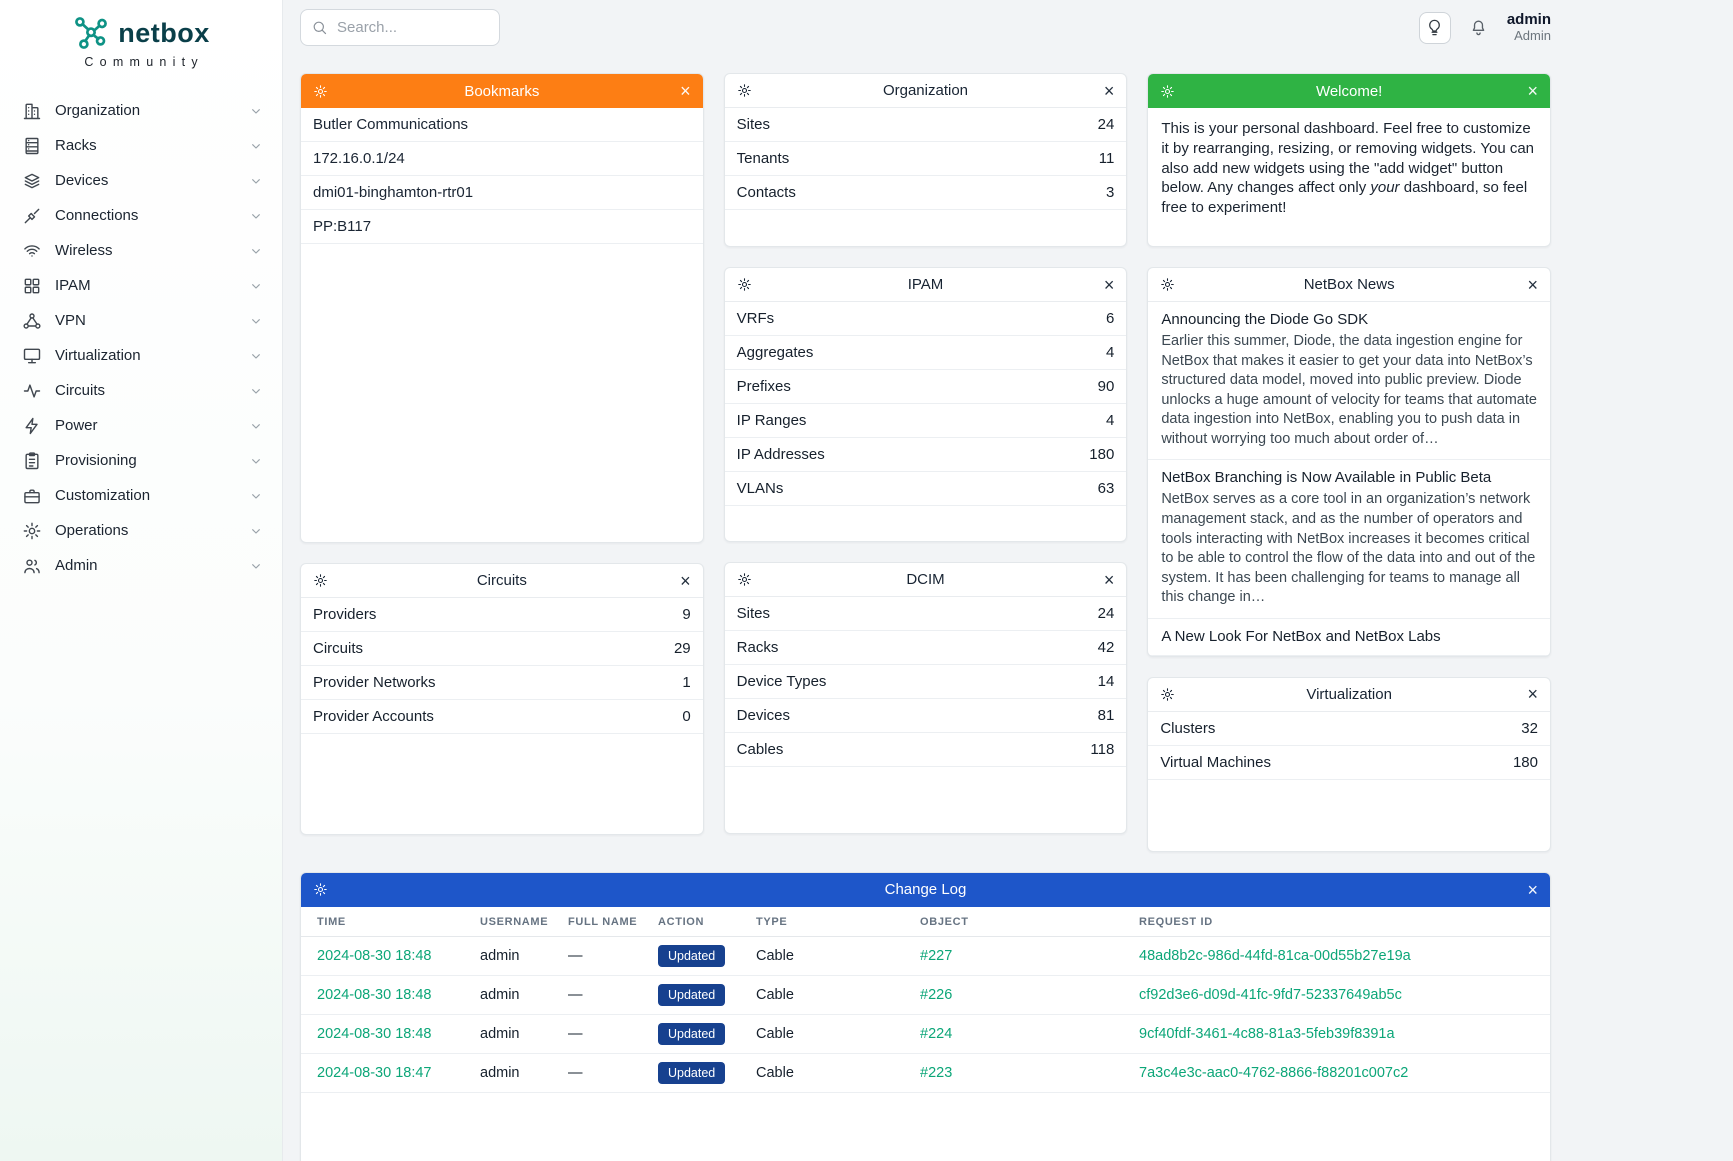  What do you see at coordinates (141, 425) in the screenshot?
I see `sidebar-item-power: Power` at bounding box center [141, 425].